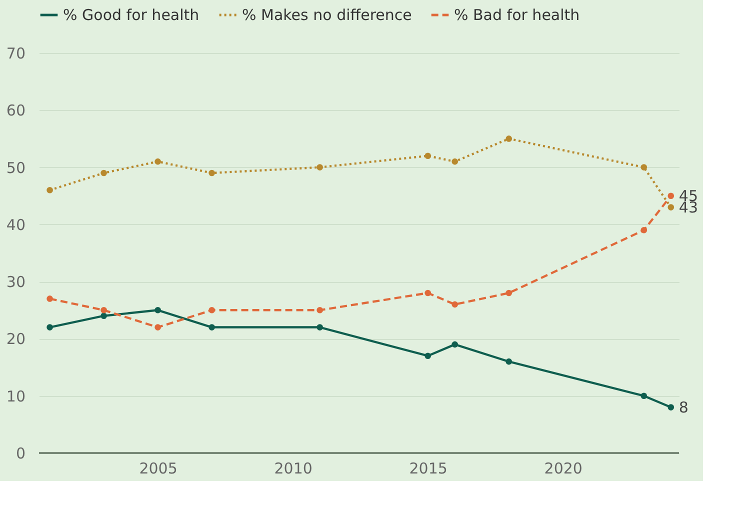  I want to click on x-tick-label: 2005, so click(158, 469).